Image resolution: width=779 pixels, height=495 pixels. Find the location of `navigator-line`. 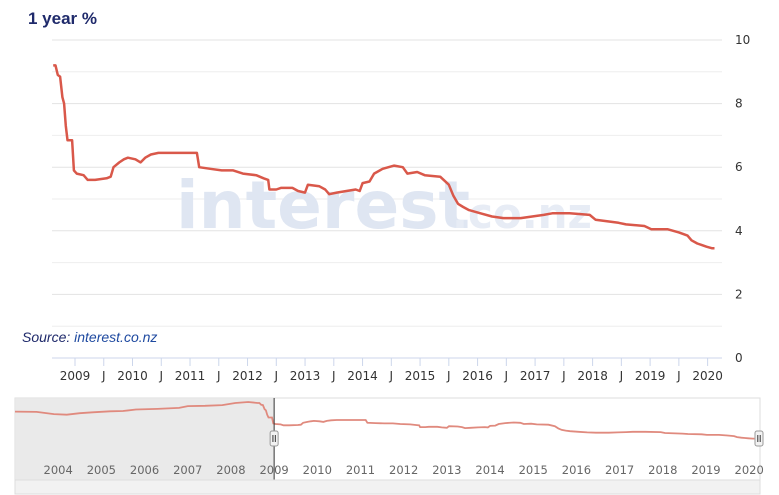

navigator-line is located at coordinates (384, 420).